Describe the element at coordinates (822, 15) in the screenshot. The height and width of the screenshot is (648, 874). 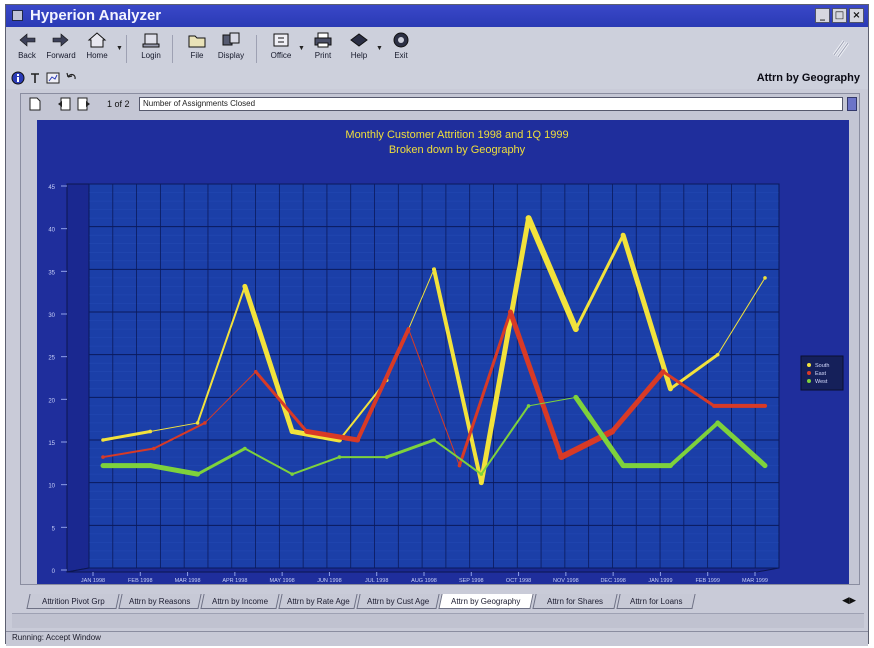
I see `minimize-button: _` at that location.